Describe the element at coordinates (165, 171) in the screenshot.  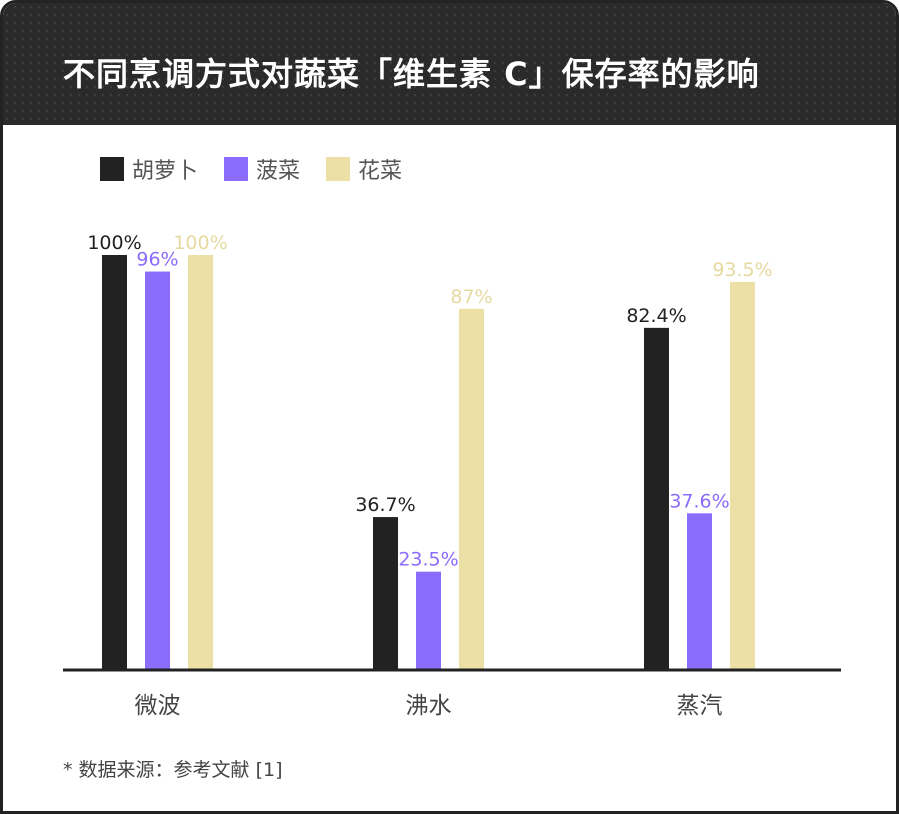
I see `legend-label-carrot: 胡萝卜` at that location.